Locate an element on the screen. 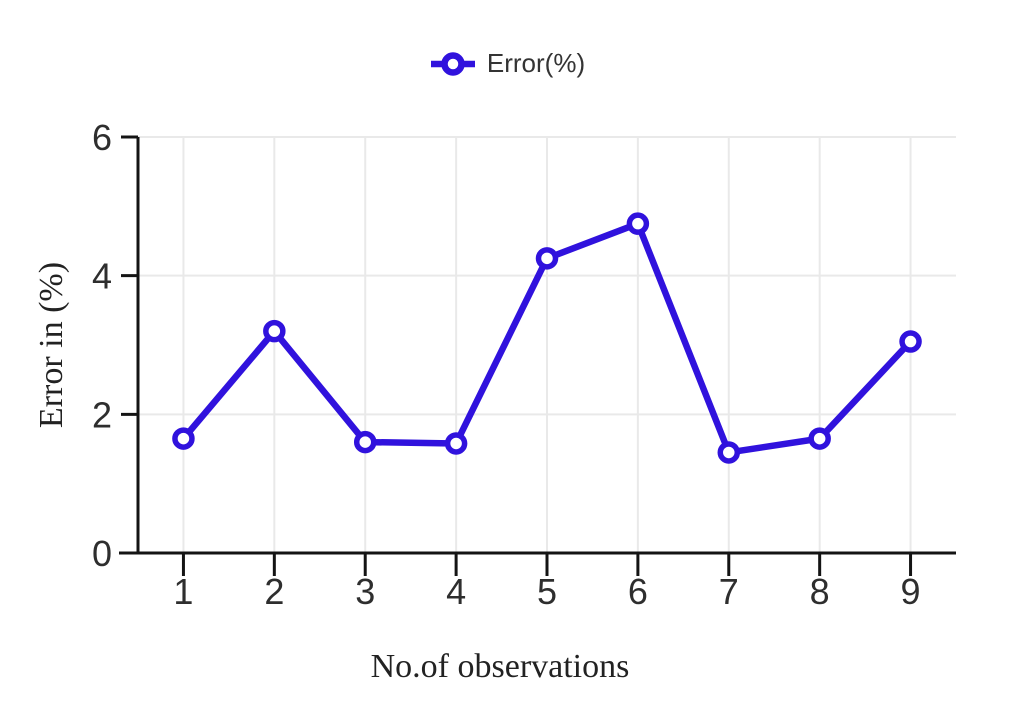 The image size is (1015, 716). x-tick-label: 2 is located at coordinates (274, 591).